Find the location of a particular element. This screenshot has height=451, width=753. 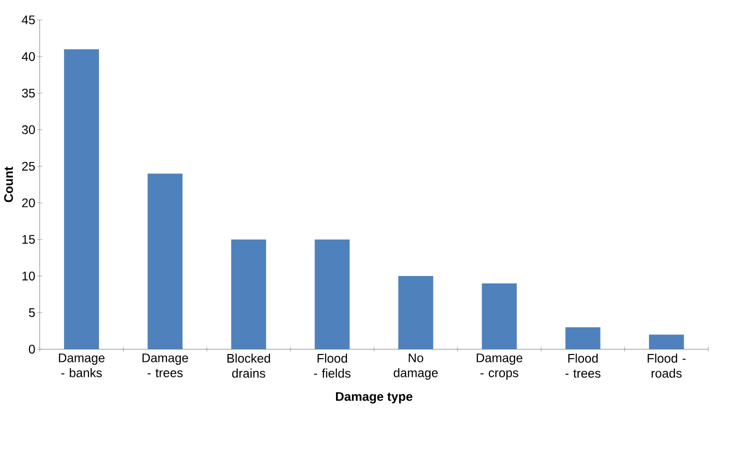

y-tick-label: 5 is located at coordinates (31, 312).